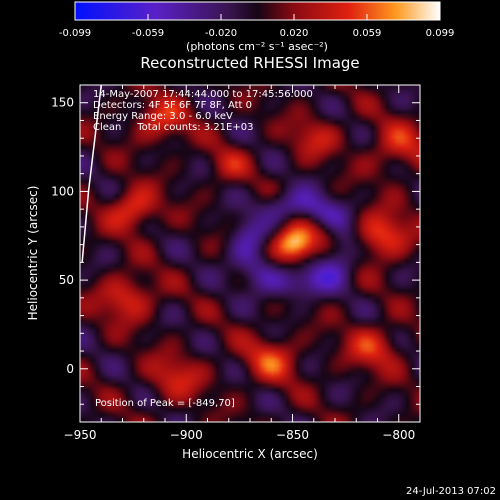  Describe the element at coordinates (66, 280) in the screenshot. I see `y-tick-label: 50` at that location.